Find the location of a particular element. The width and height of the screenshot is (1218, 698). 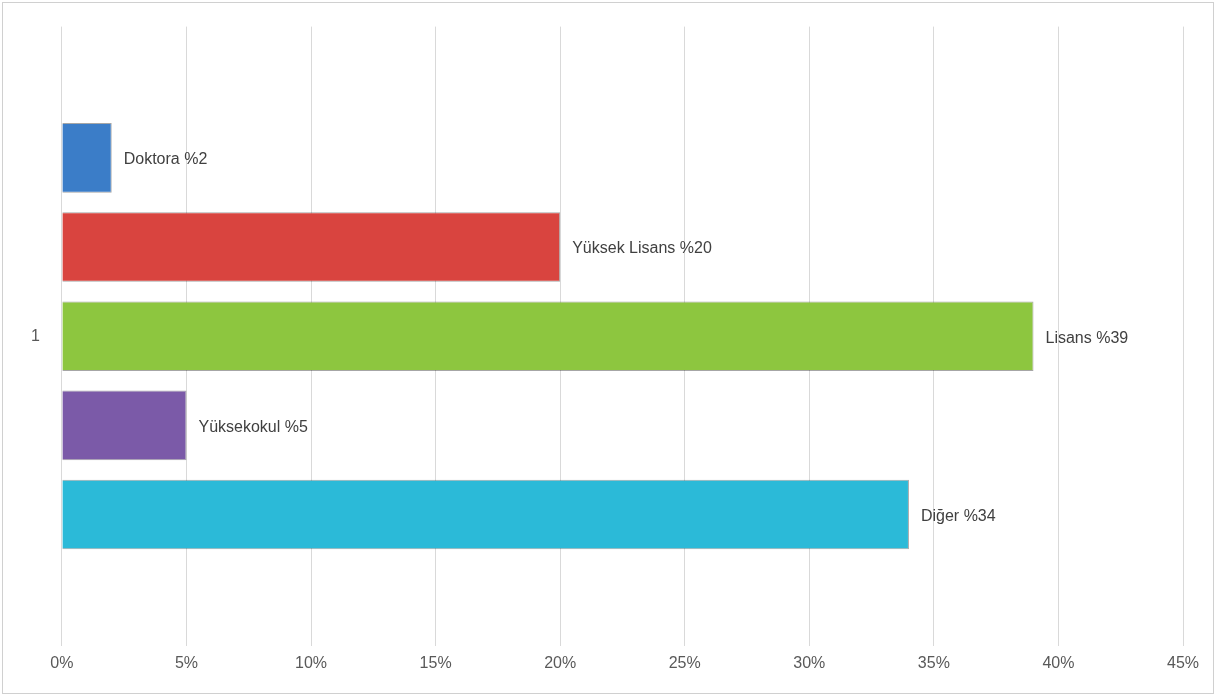

x-tick-label: 0% is located at coordinates (62, 662).